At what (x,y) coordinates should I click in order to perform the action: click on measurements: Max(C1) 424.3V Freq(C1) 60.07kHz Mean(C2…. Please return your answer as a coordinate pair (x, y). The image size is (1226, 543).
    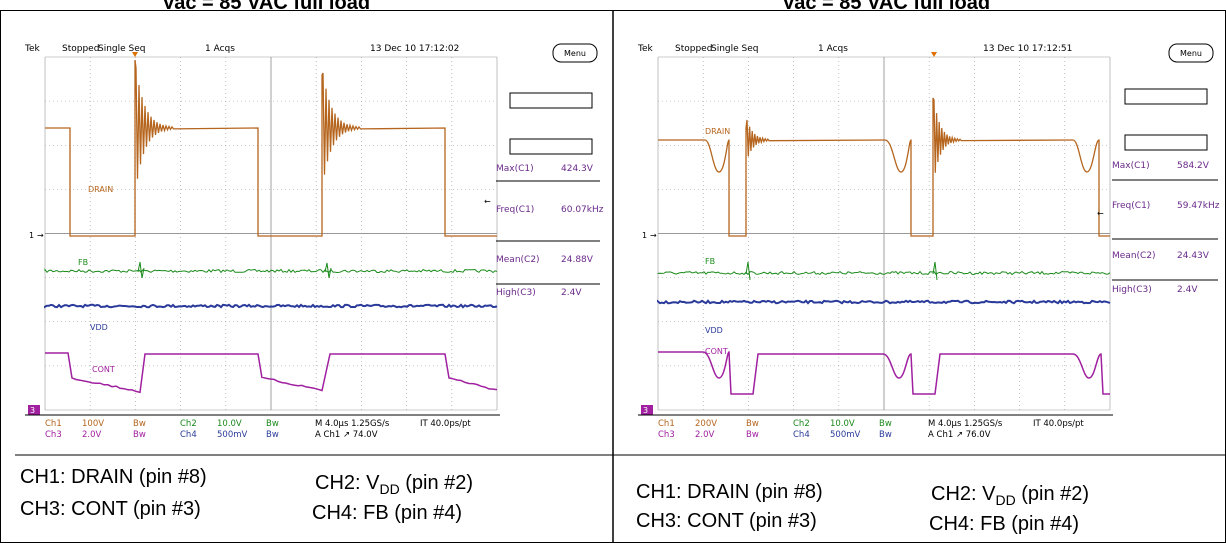
    Looking at the image, I should click on (550, 231).